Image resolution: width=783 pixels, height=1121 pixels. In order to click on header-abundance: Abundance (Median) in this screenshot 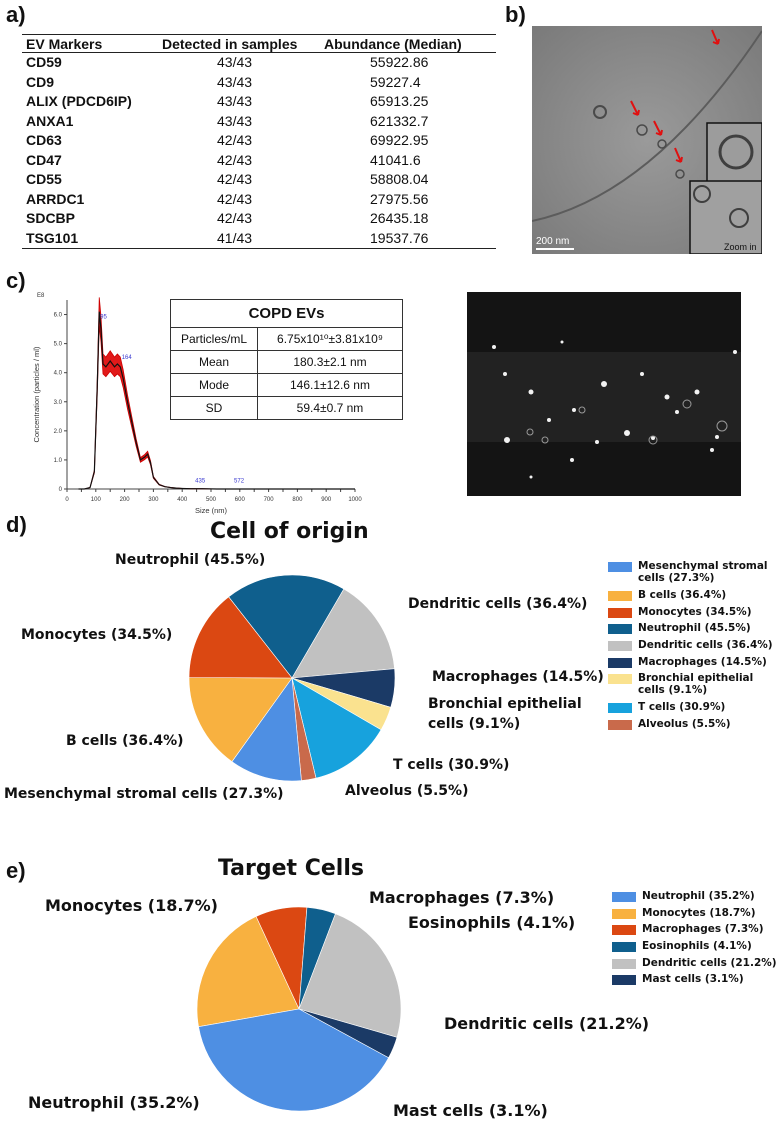, I will do `click(393, 44)`.